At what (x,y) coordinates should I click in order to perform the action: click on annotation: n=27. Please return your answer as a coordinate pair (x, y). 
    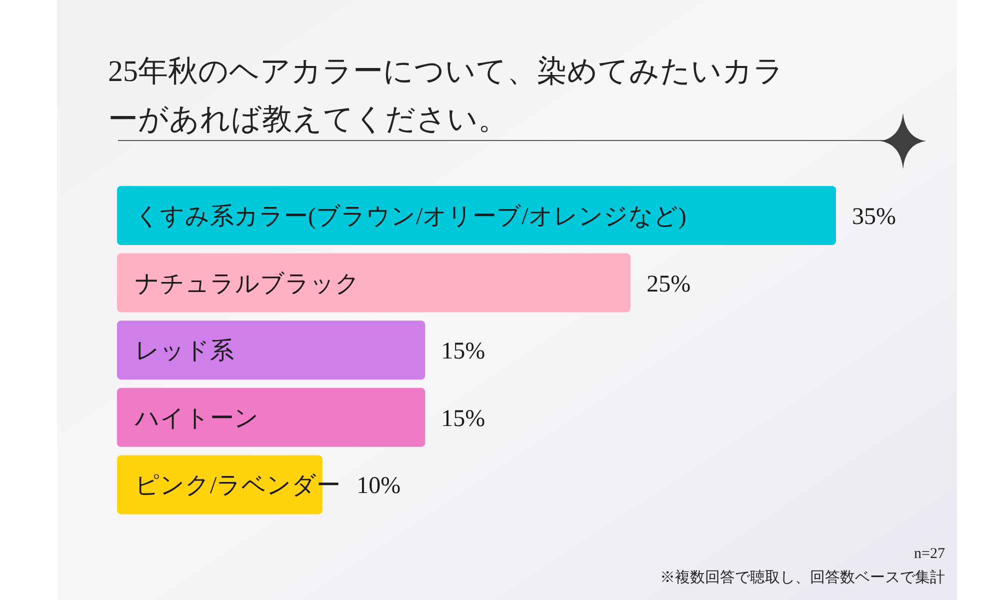
    Looking at the image, I should click on (929, 554).